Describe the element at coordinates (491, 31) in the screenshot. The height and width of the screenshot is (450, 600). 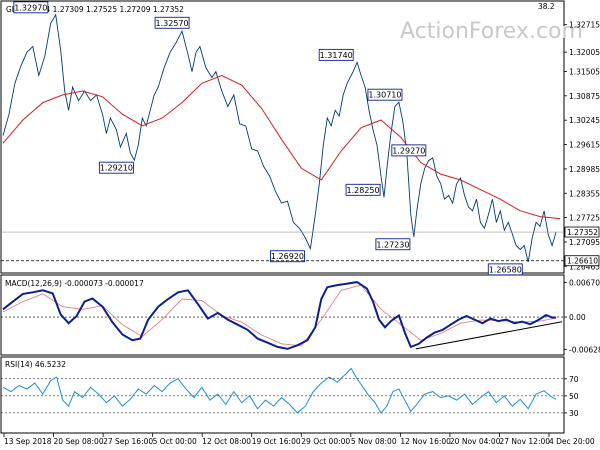
I see `watermark: ActionForex.com` at that location.